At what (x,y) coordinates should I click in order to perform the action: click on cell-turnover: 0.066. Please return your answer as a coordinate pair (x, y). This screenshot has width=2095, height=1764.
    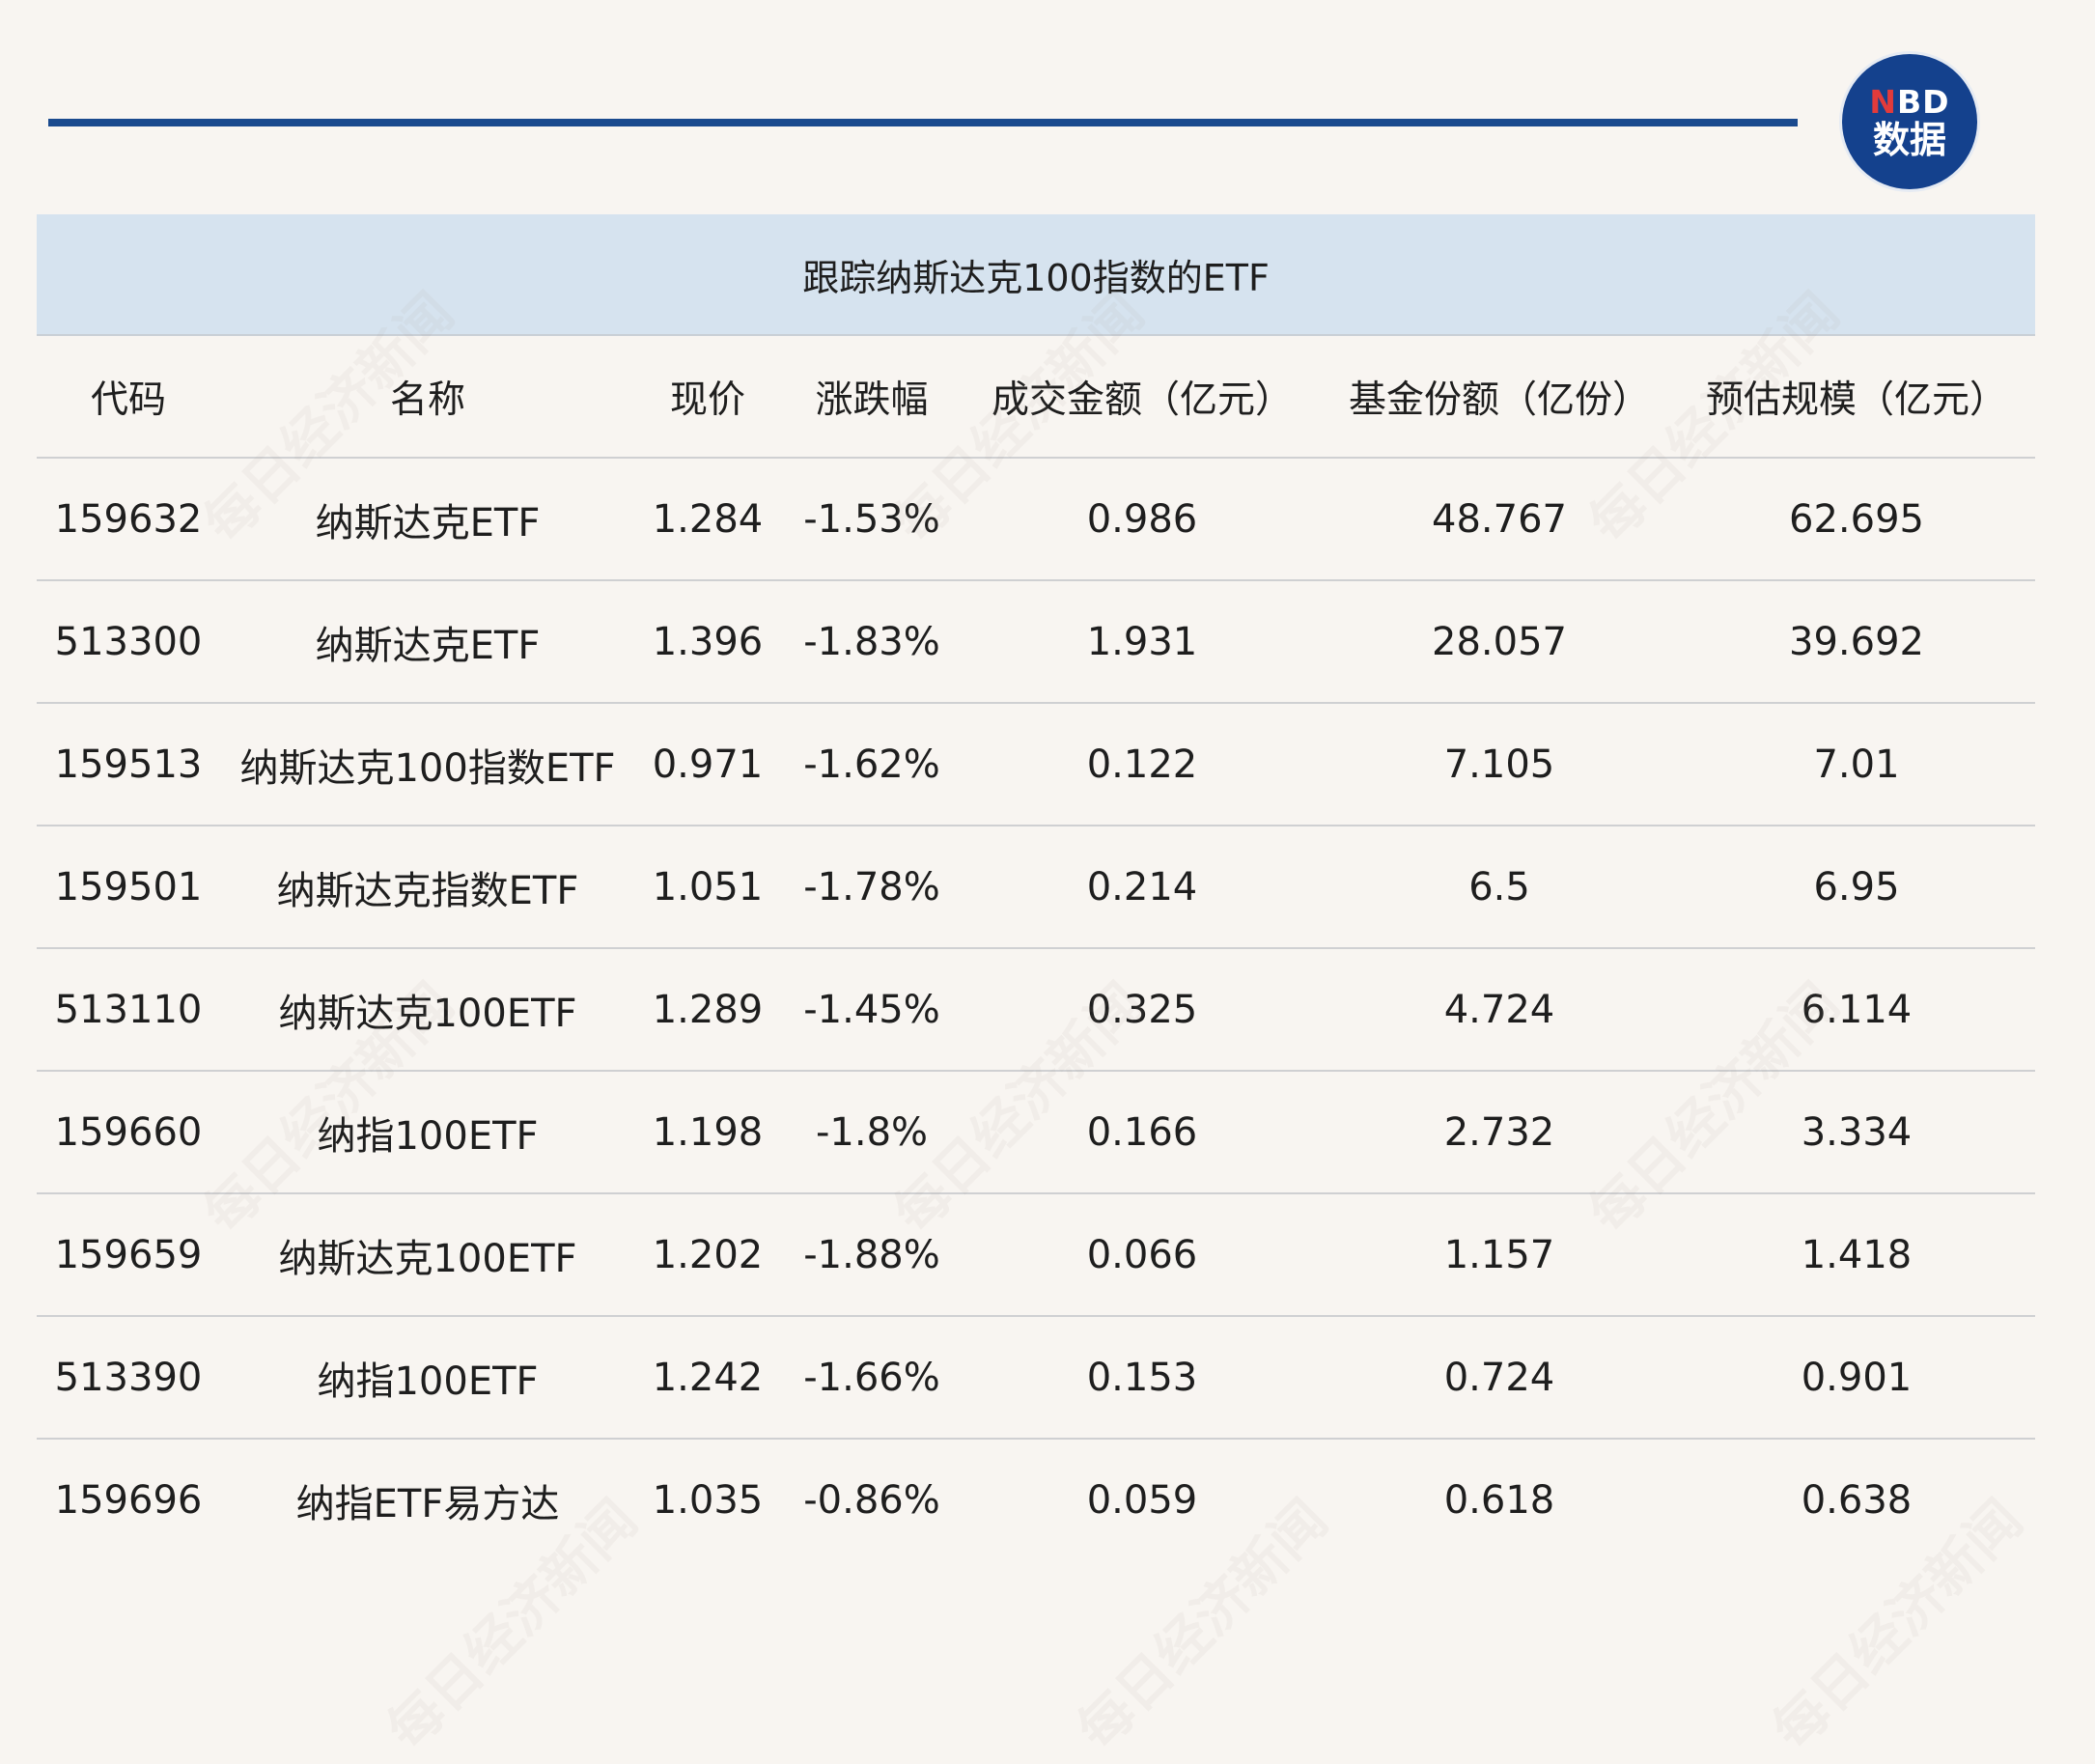
    Looking at the image, I should click on (1142, 1255).